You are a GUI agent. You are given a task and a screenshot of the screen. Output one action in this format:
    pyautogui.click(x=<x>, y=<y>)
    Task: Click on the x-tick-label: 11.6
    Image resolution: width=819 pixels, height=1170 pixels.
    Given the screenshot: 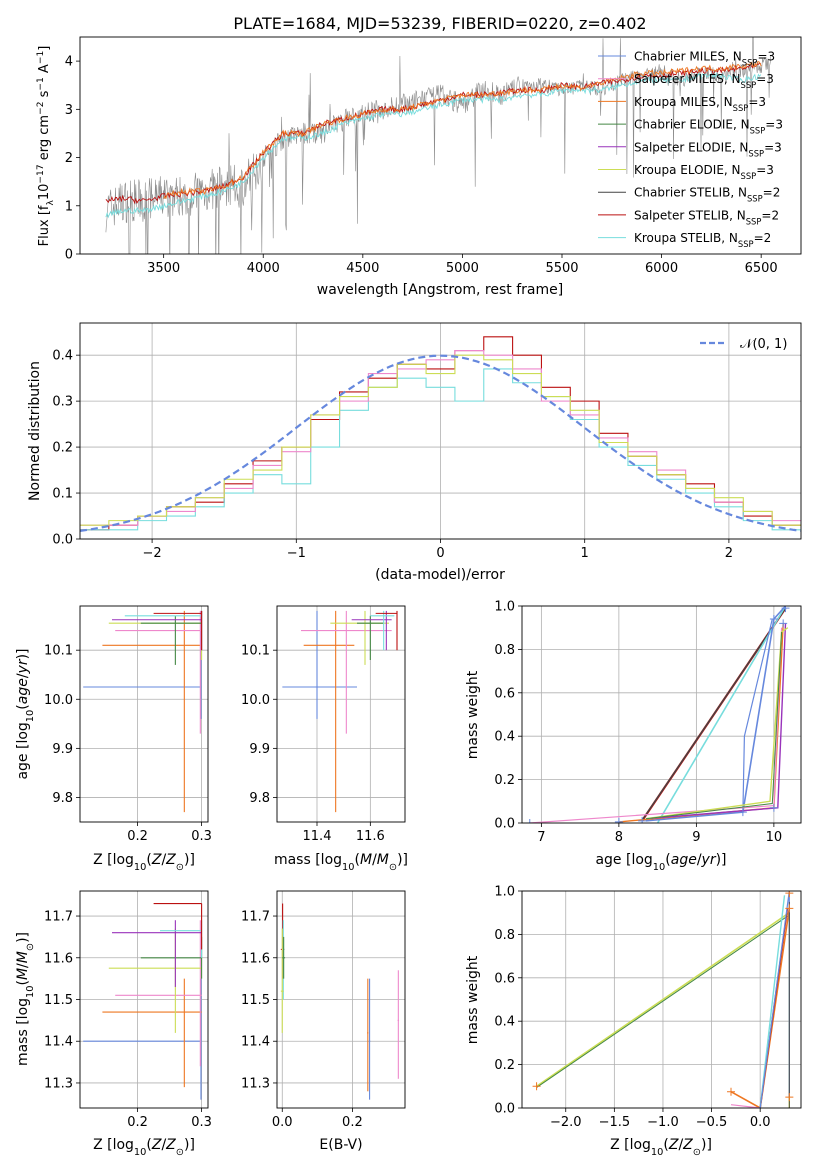 What is the action you would take?
    pyautogui.click(x=370, y=836)
    